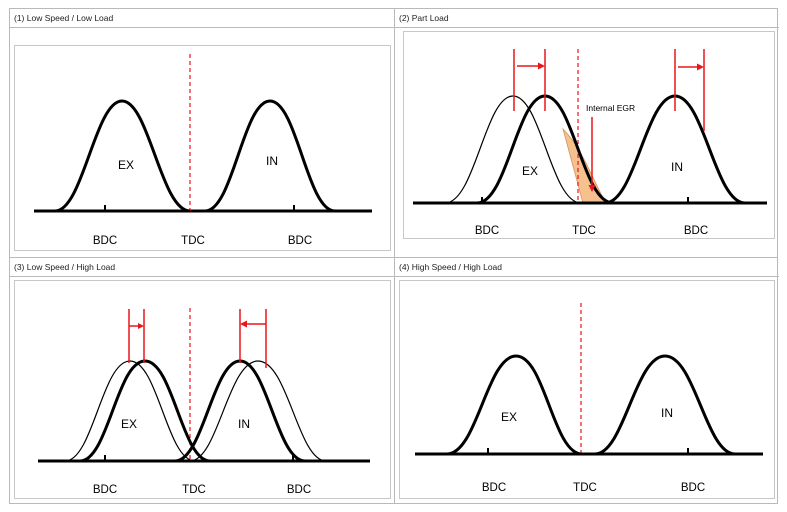 Image resolution: width=787 pixels, height=512 pixels. Describe the element at coordinates (240, 411) in the screenshot. I see `intake-valve-curve-advanced` at that location.